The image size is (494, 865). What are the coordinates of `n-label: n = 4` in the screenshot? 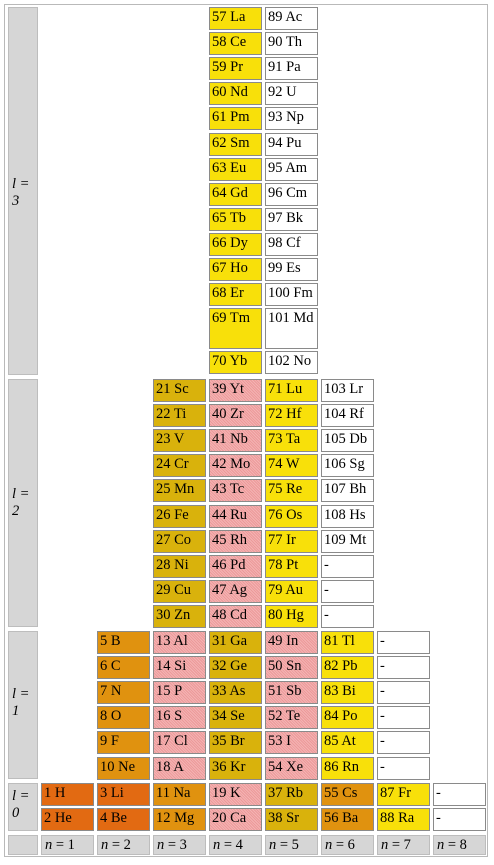 It's located at (235, 845).